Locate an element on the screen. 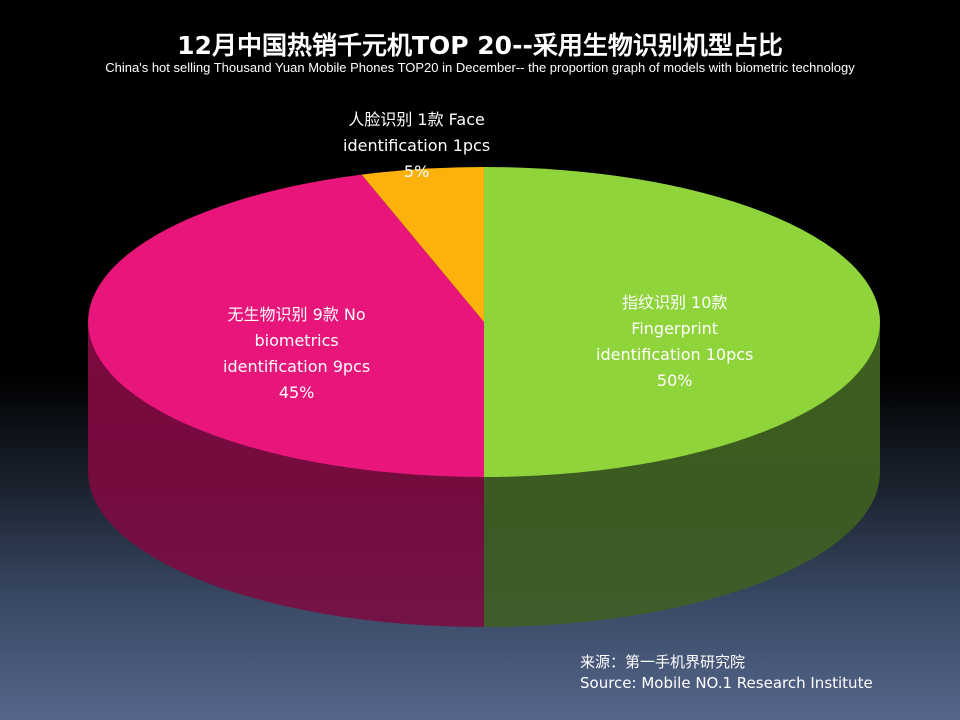 This screenshot has height=720, width=960. slice-label-0-line-1: Fingerprint is located at coordinates (675, 328).